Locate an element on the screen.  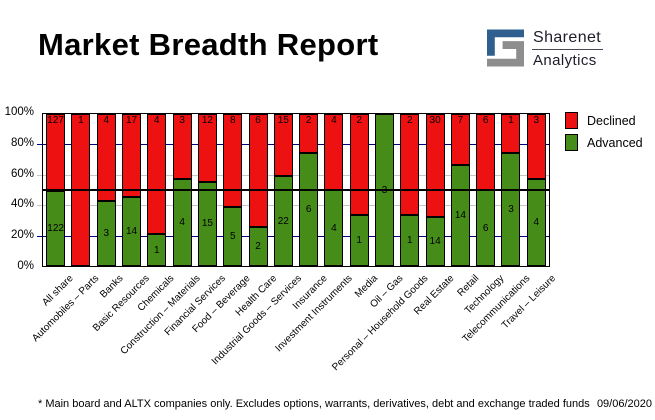
advanced-segment: 2 is located at coordinates (258, 246).